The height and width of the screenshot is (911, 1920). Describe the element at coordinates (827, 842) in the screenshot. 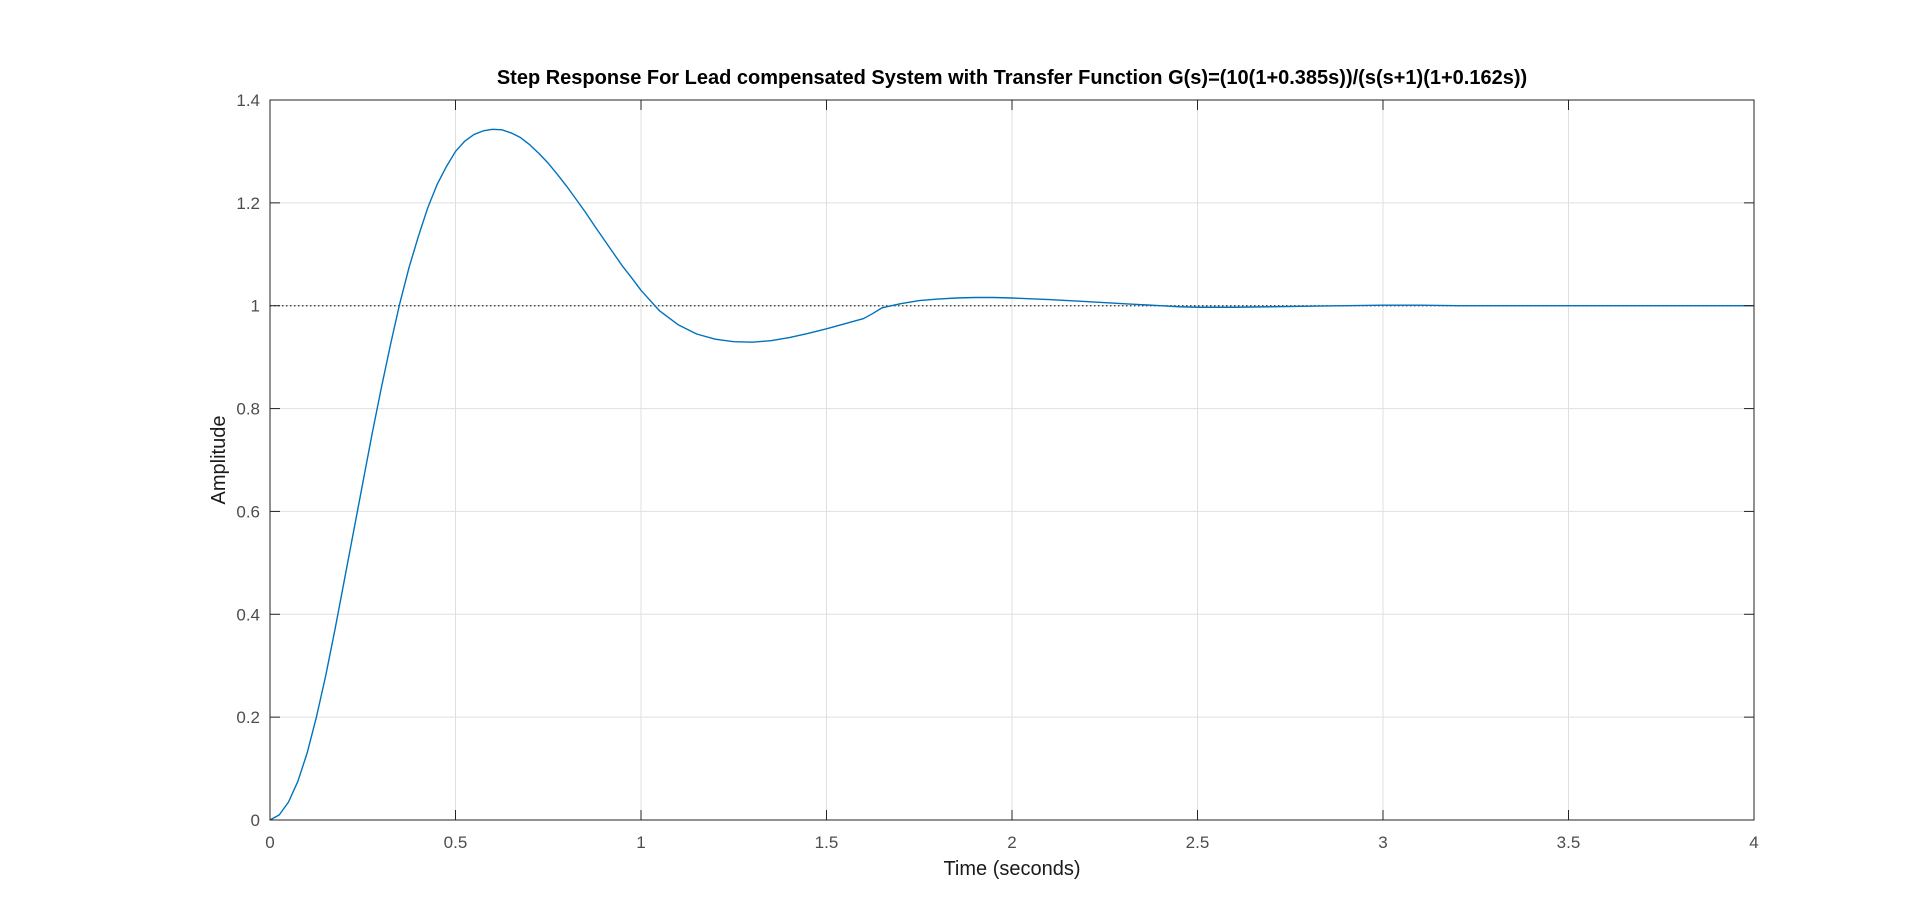

I see `x-tick-label: 1.5` at that location.